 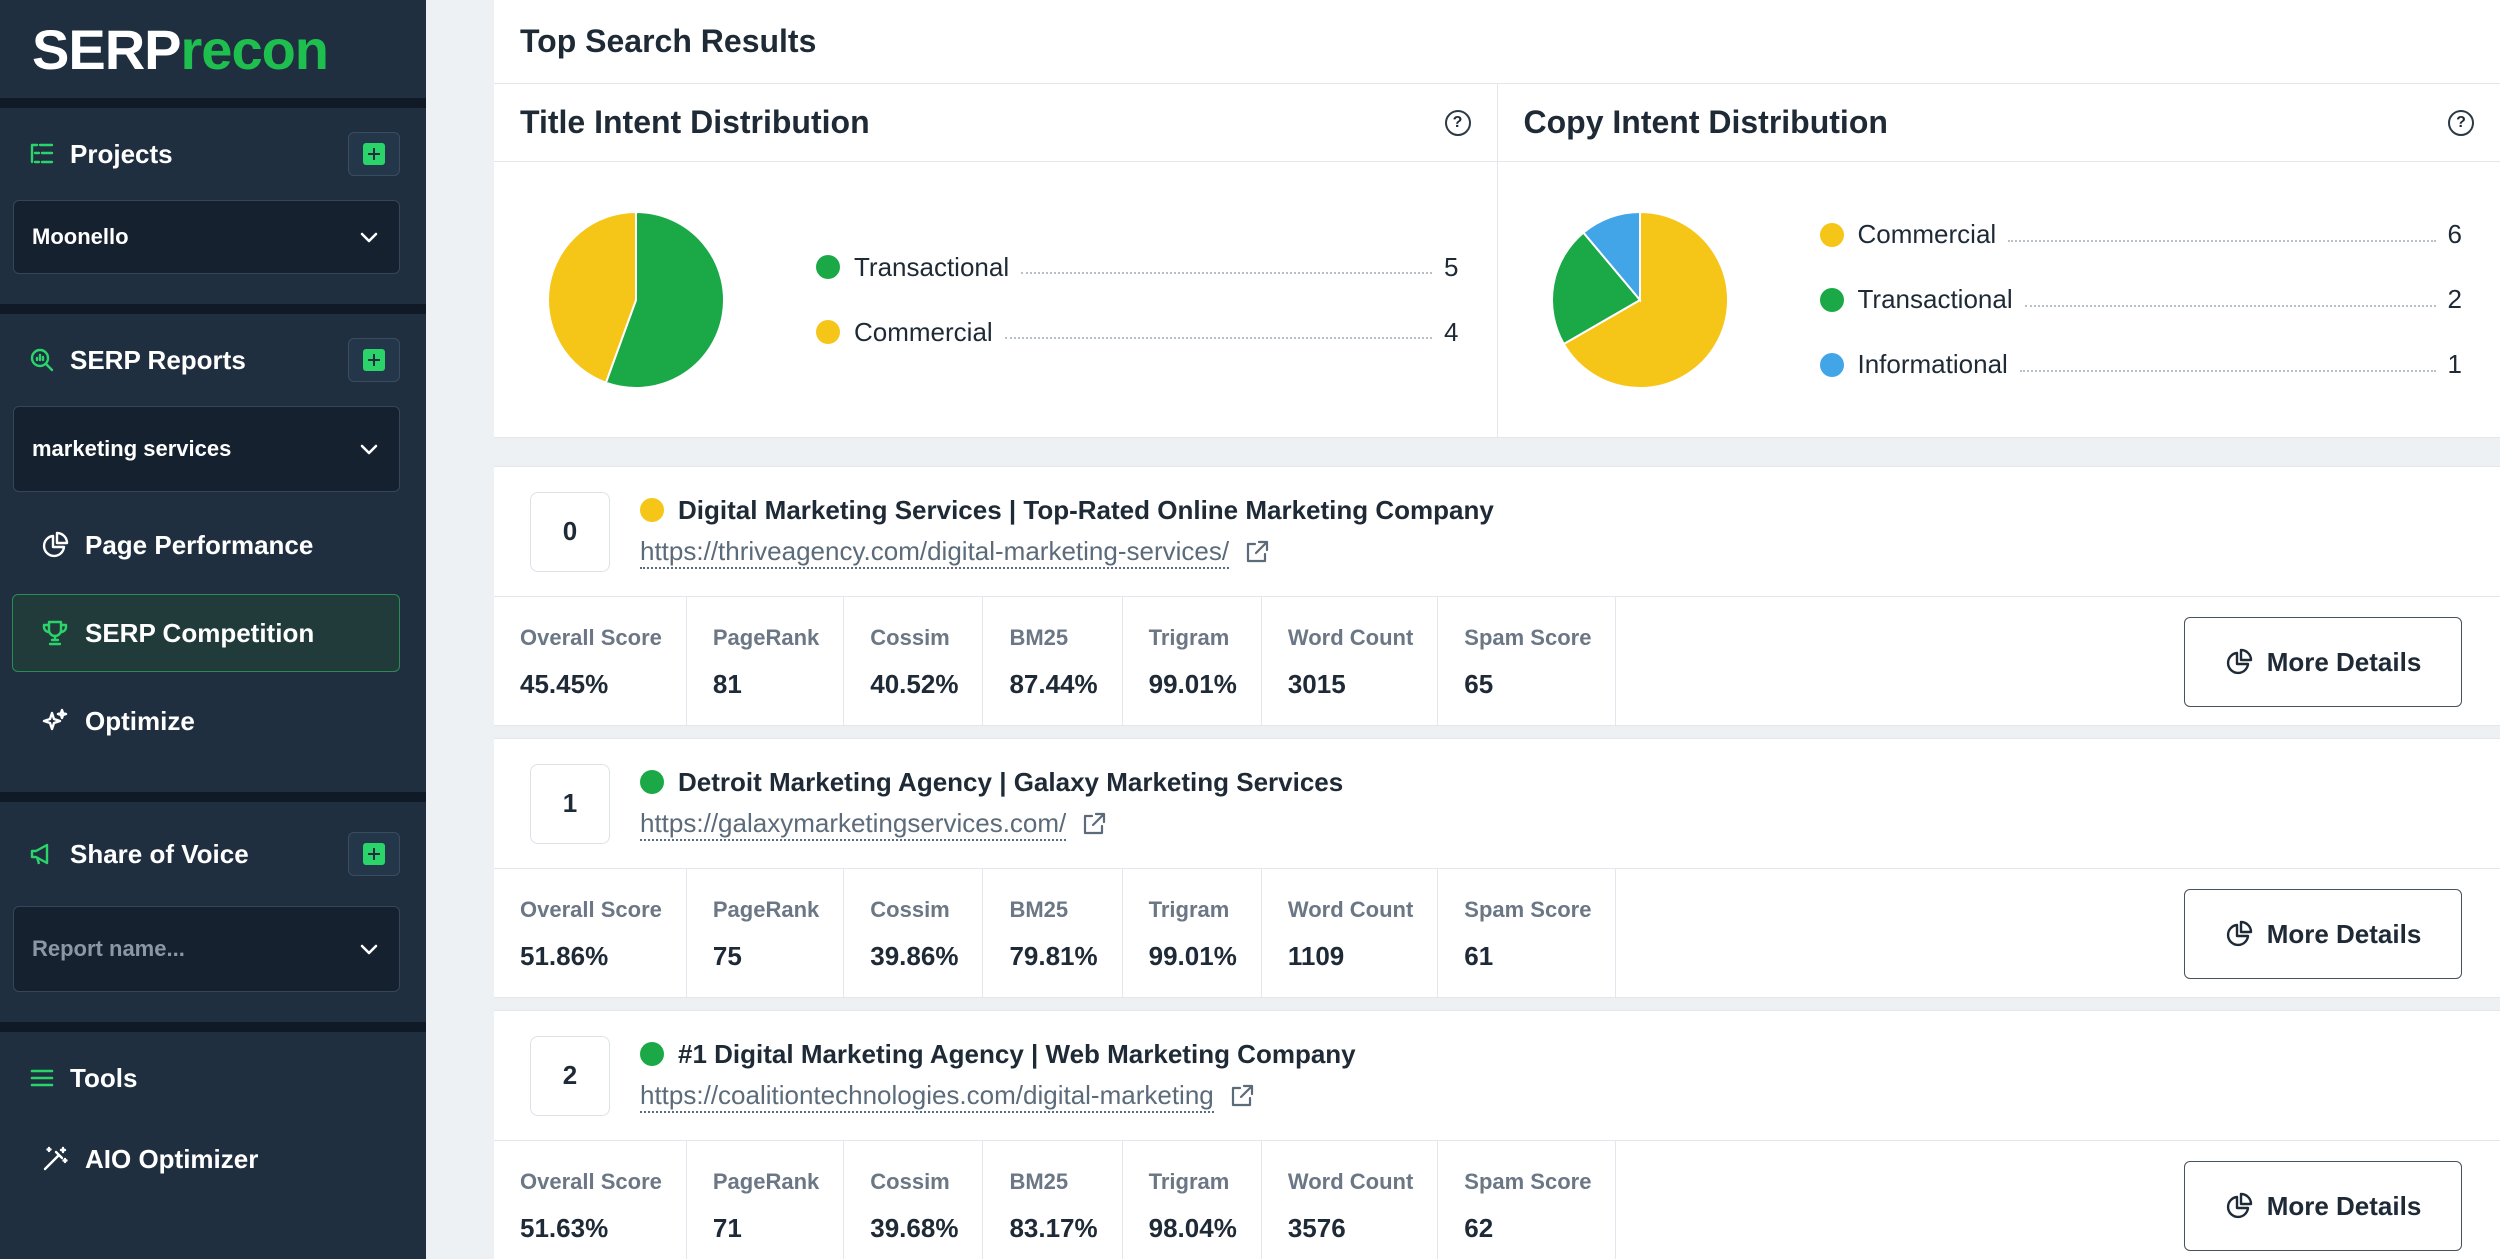 I want to click on share-of-voice-header: Share of Voice, so click(x=213, y=854).